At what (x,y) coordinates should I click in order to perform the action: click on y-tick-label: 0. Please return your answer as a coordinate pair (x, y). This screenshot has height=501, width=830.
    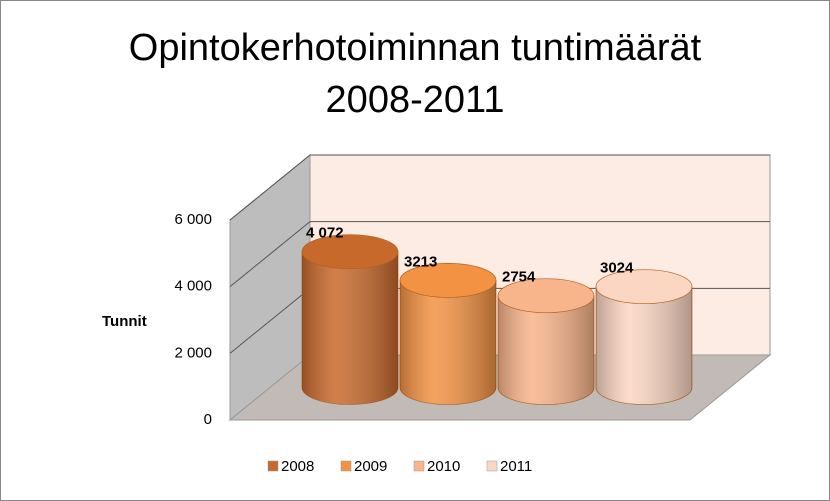
    Looking at the image, I should click on (208, 419).